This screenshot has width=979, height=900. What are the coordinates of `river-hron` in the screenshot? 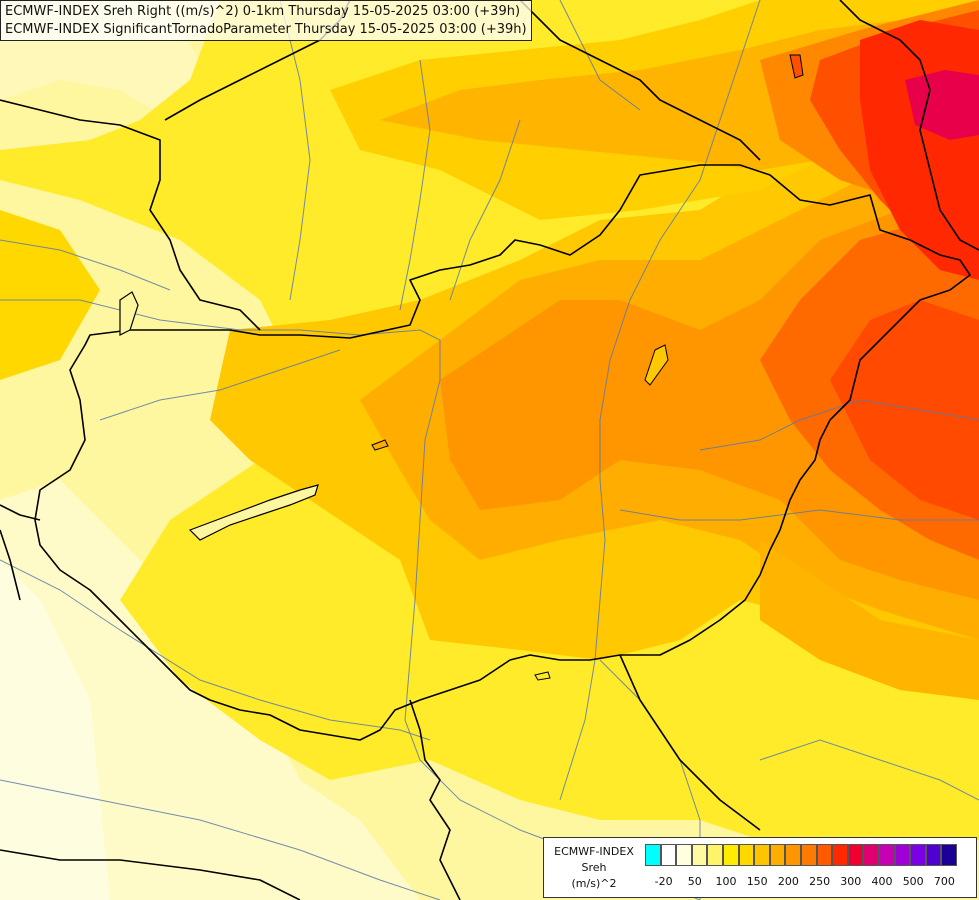 It's located at (485, 210).